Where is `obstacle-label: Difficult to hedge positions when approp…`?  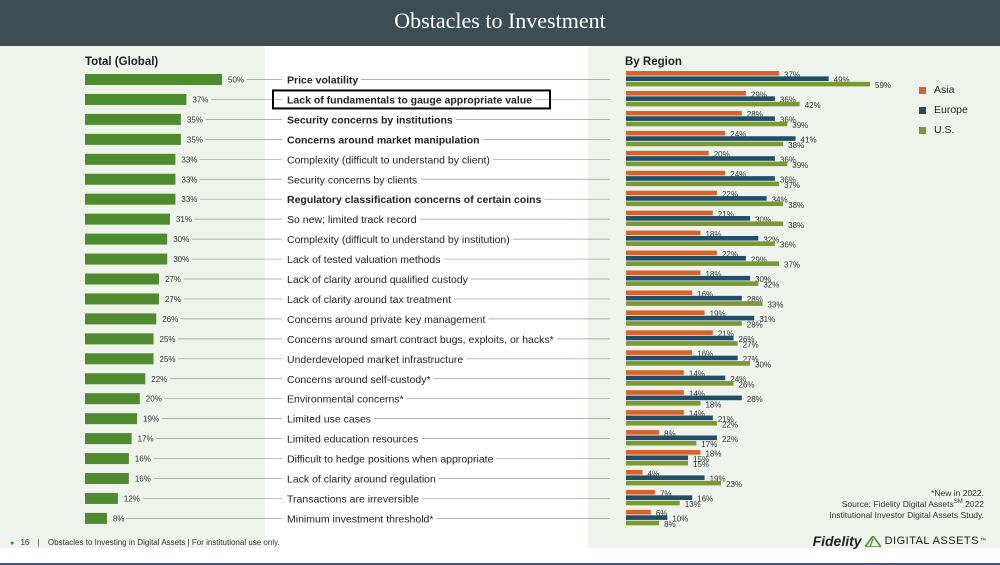
obstacle-label: Difficult to hedge positions when approp… is located at coordinates (390, 460).